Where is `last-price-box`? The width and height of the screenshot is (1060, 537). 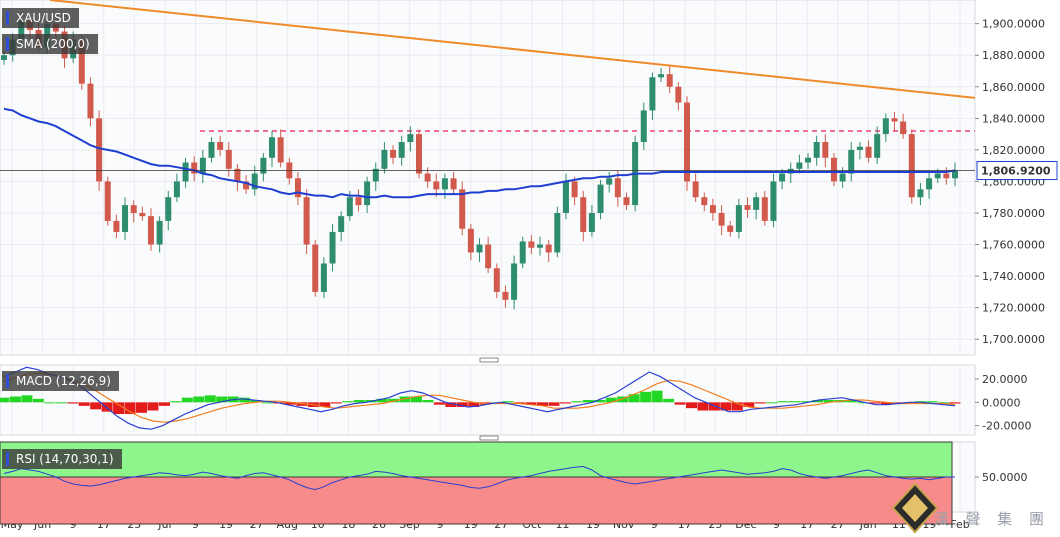
last-price-box is located at coordinates (1017, 171).